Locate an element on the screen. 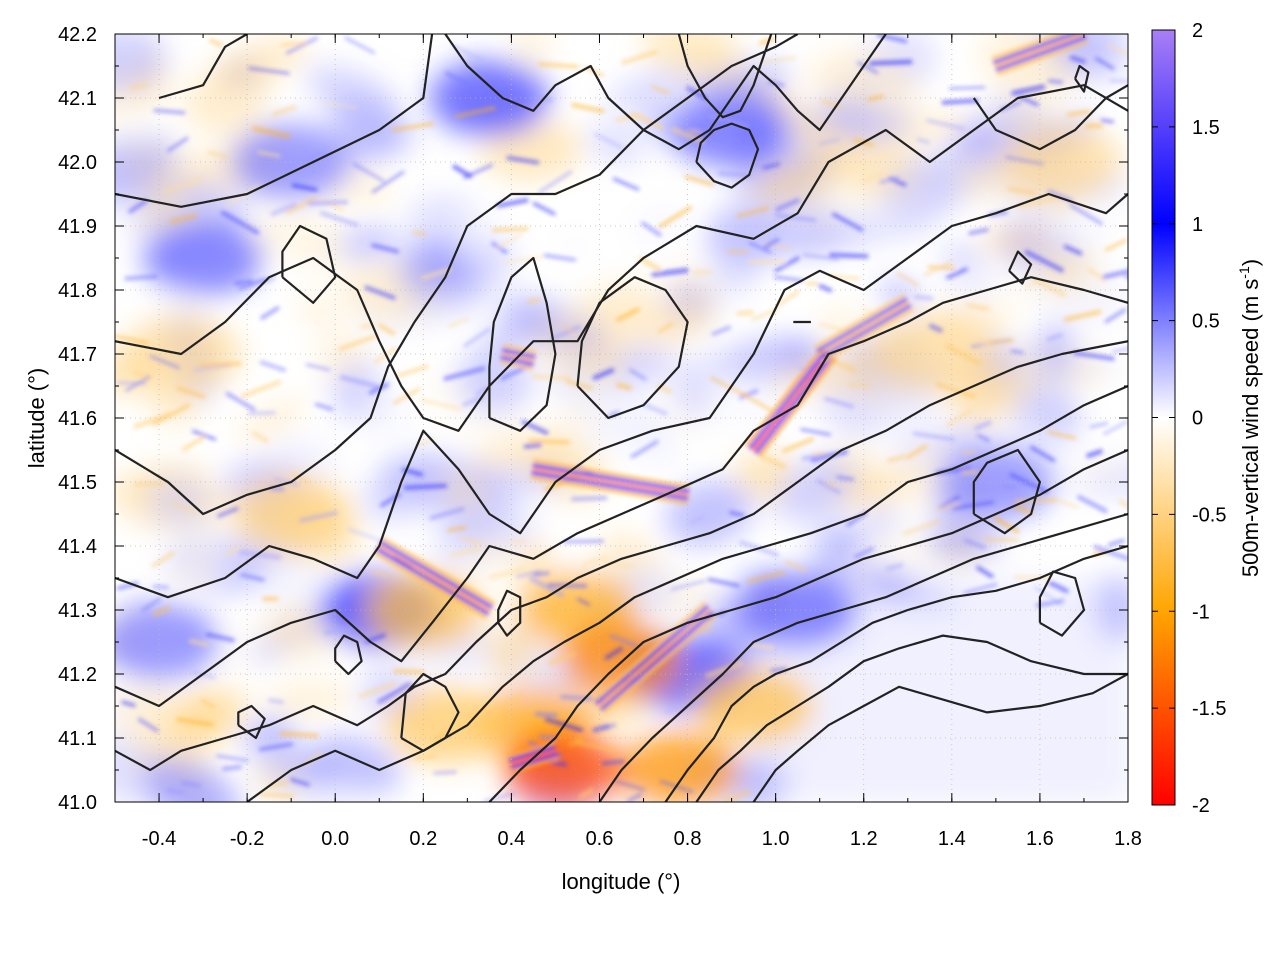 The width and height of the screenshot is (1280, 960). colorbar-tick-label: 2 is located at coordinates (1197, 31).